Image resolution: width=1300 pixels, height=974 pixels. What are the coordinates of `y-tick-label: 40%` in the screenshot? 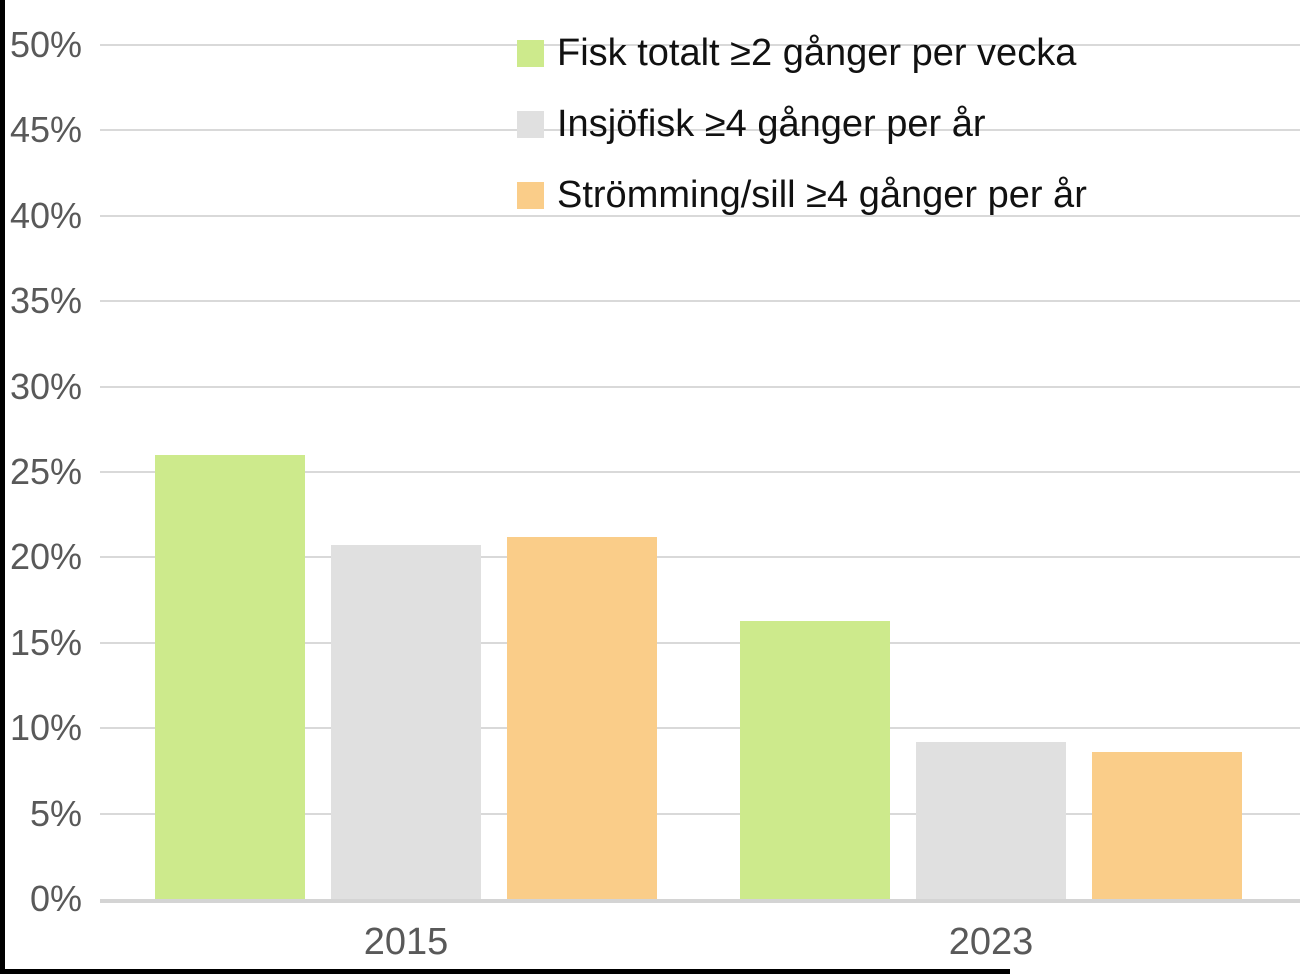 It's located at (45, 215).